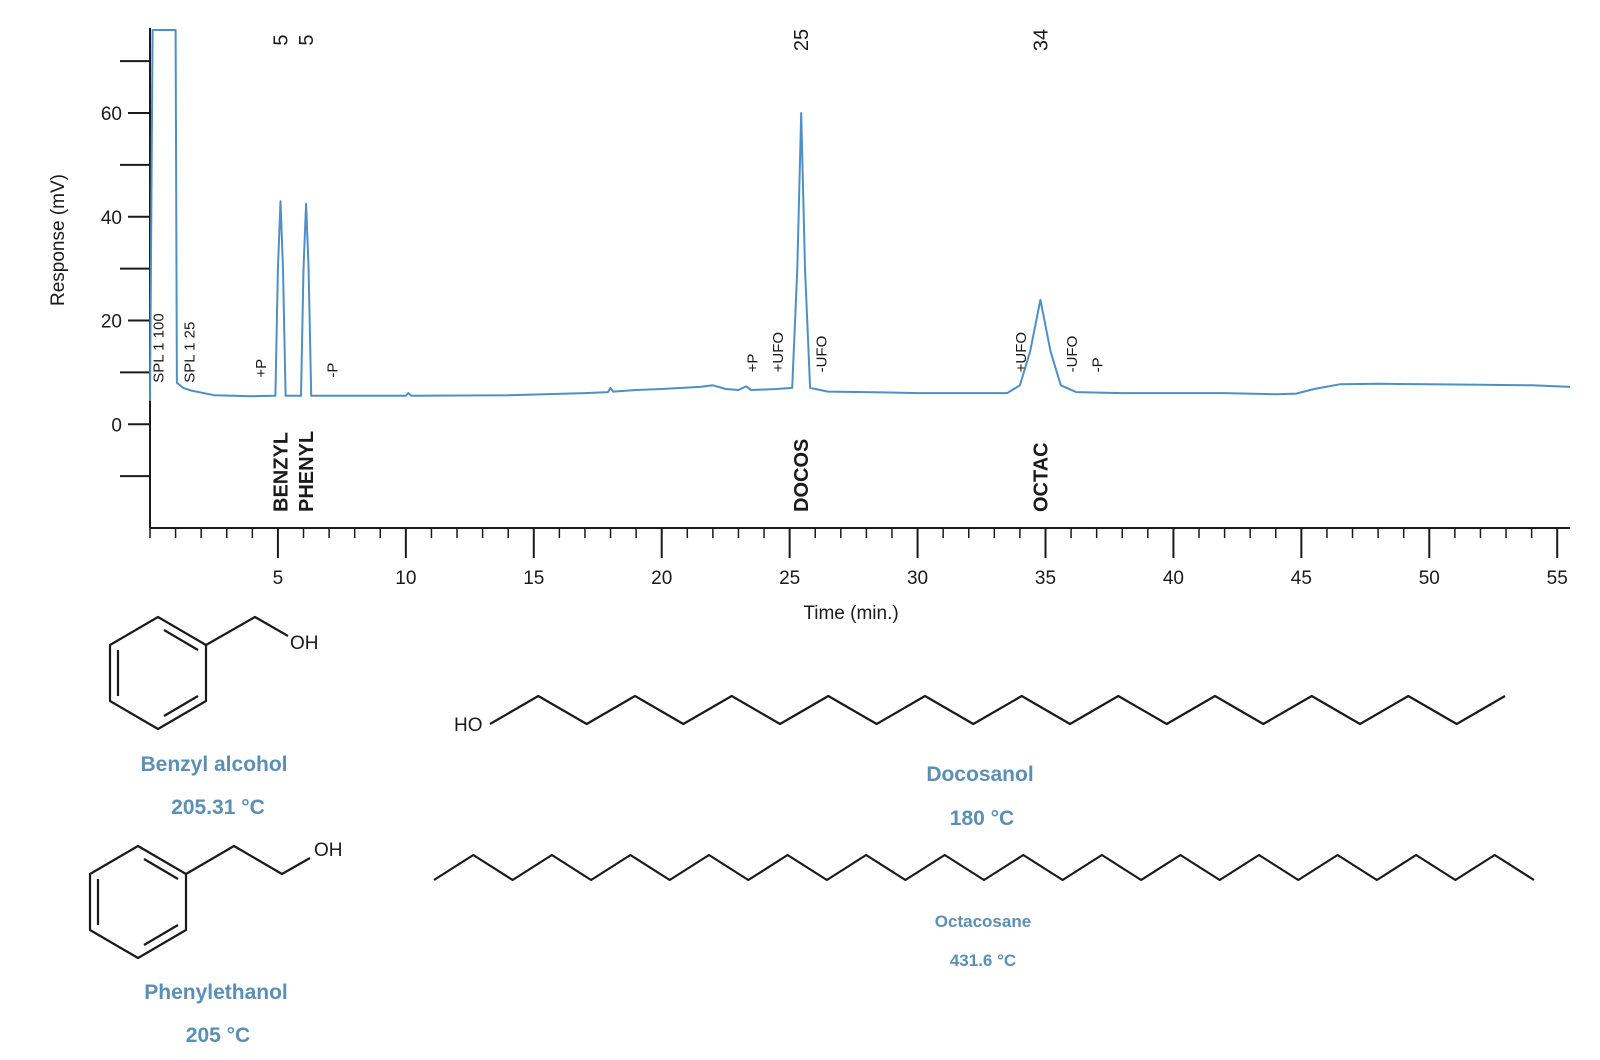 The image size is (1600, 1060). I want to click on phenylethanol-bp: 205 °C, so click(218, 1035).